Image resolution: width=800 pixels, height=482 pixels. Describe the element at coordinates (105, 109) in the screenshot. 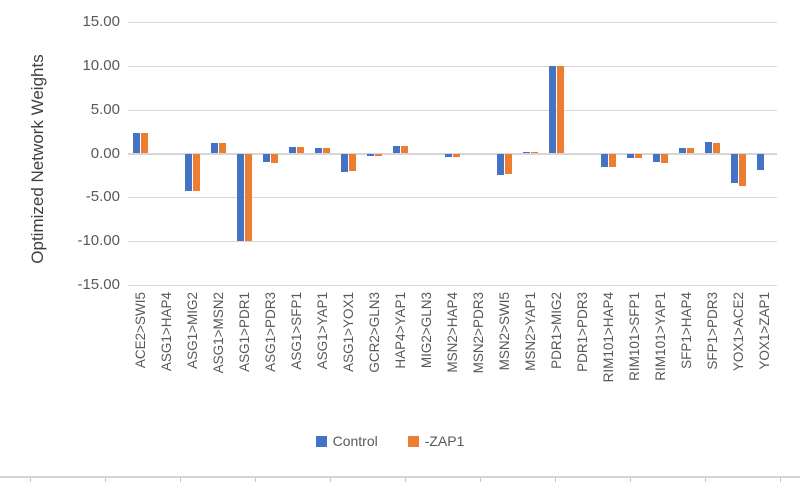

I see `y-tick-label: 5.00` at that location.